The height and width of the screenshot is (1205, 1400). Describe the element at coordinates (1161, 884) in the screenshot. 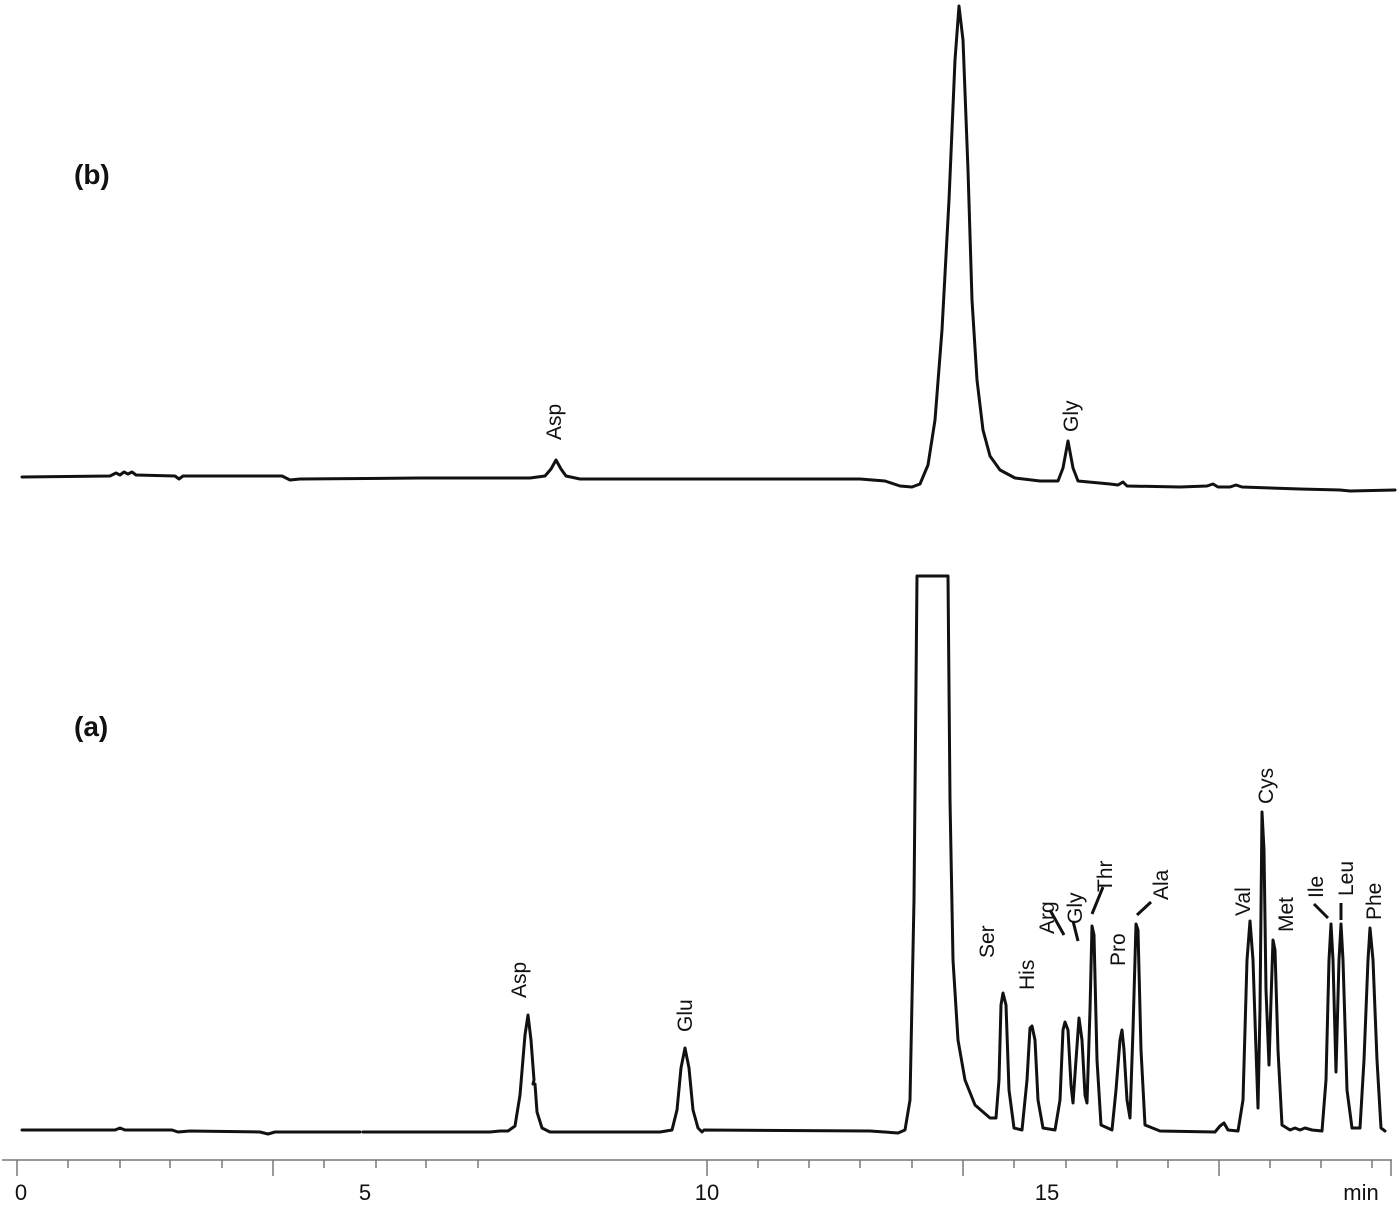

I see `peak-label-a-ala: Ala` at that location.